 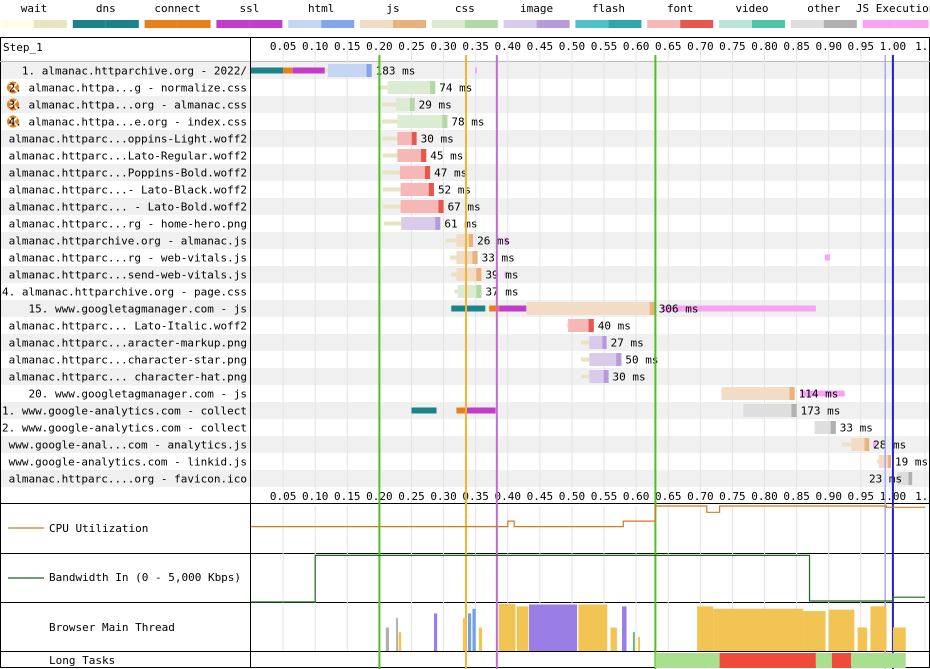 What do you see at coordinates (123, 258) in the screenshot?
I see `request-row: 12. almanac.httparc...rg - web-vitals.js` at bounding box center [123, 258].